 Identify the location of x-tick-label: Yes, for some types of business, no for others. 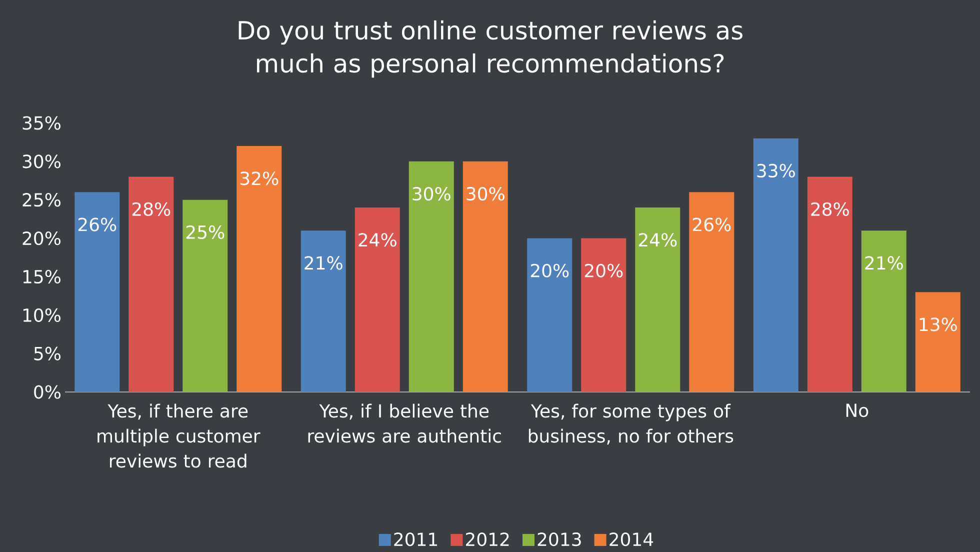
(631, 424).